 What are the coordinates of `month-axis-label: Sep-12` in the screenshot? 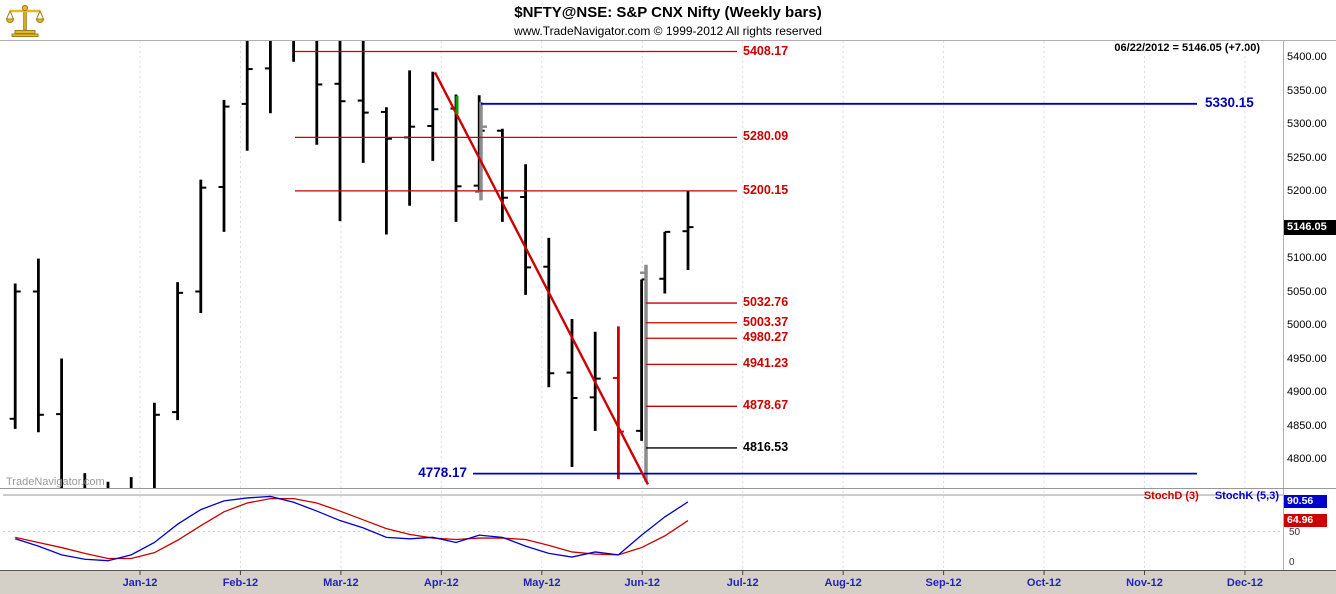 It's located at (943, 583).